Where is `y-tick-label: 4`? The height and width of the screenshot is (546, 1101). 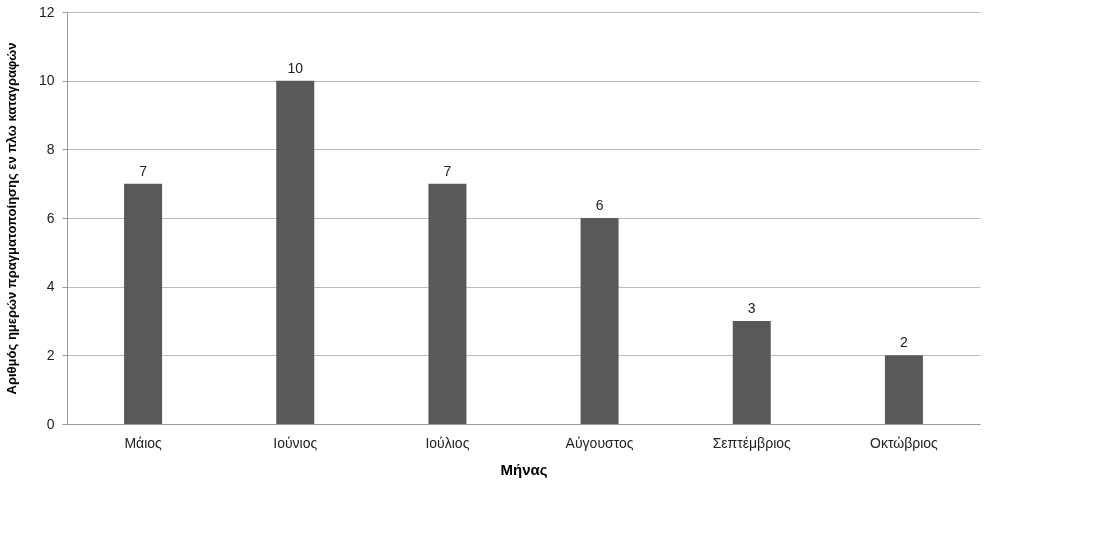
y-tick-label: 4 is located at coordinates (50, 286).